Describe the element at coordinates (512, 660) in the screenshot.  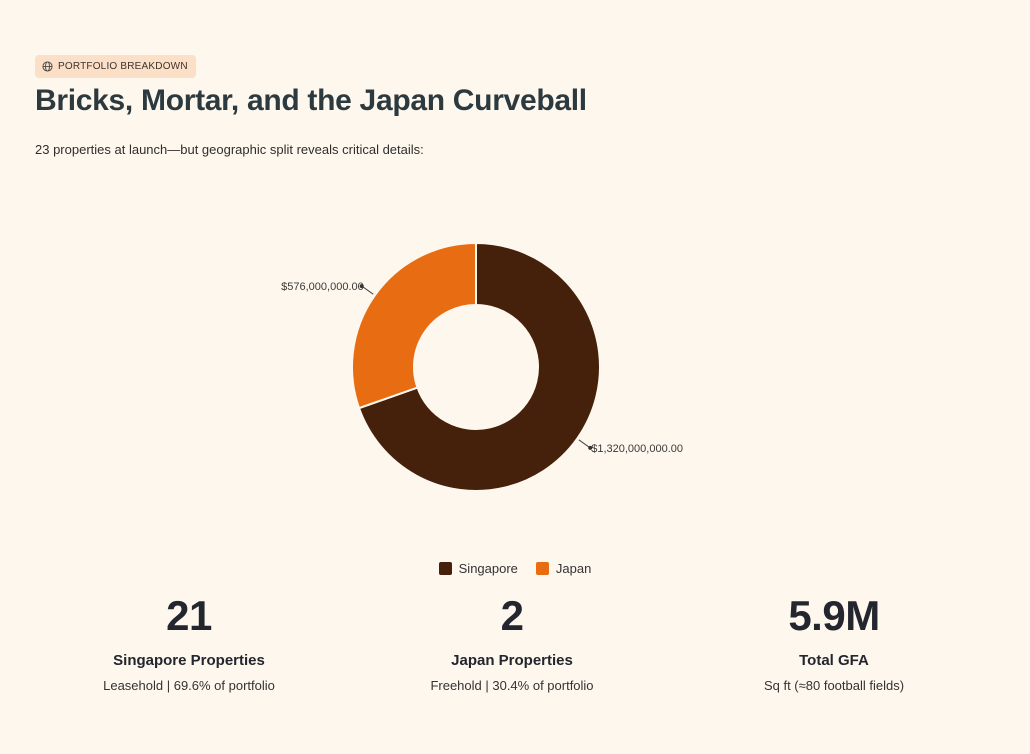
I see `stat-label: Japan Properties` at that location.